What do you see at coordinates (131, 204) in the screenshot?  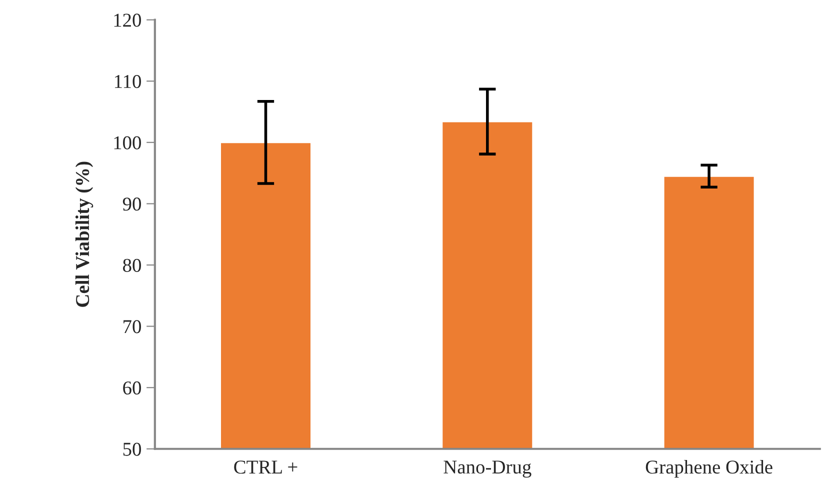 I see `y-tick-label: 90` at bounding box center [131, 204].